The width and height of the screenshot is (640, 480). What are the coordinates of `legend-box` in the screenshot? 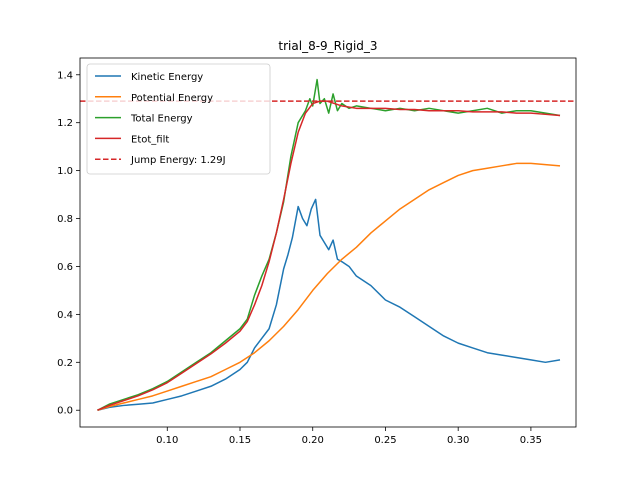 It's located at (178, 119).